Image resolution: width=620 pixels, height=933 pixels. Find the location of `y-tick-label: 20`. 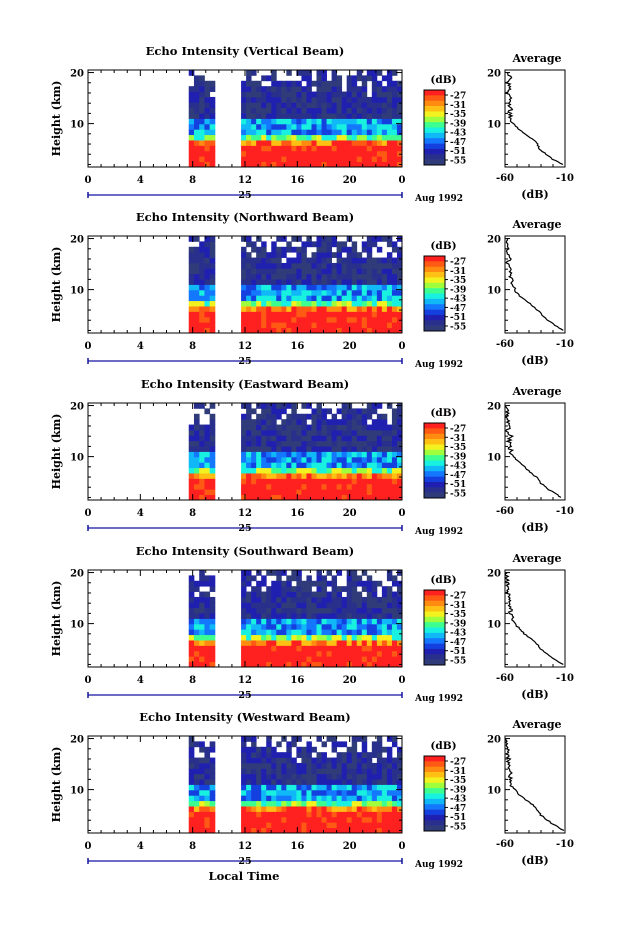

y-tick-label: 20 is located at coordinates (77, 407).